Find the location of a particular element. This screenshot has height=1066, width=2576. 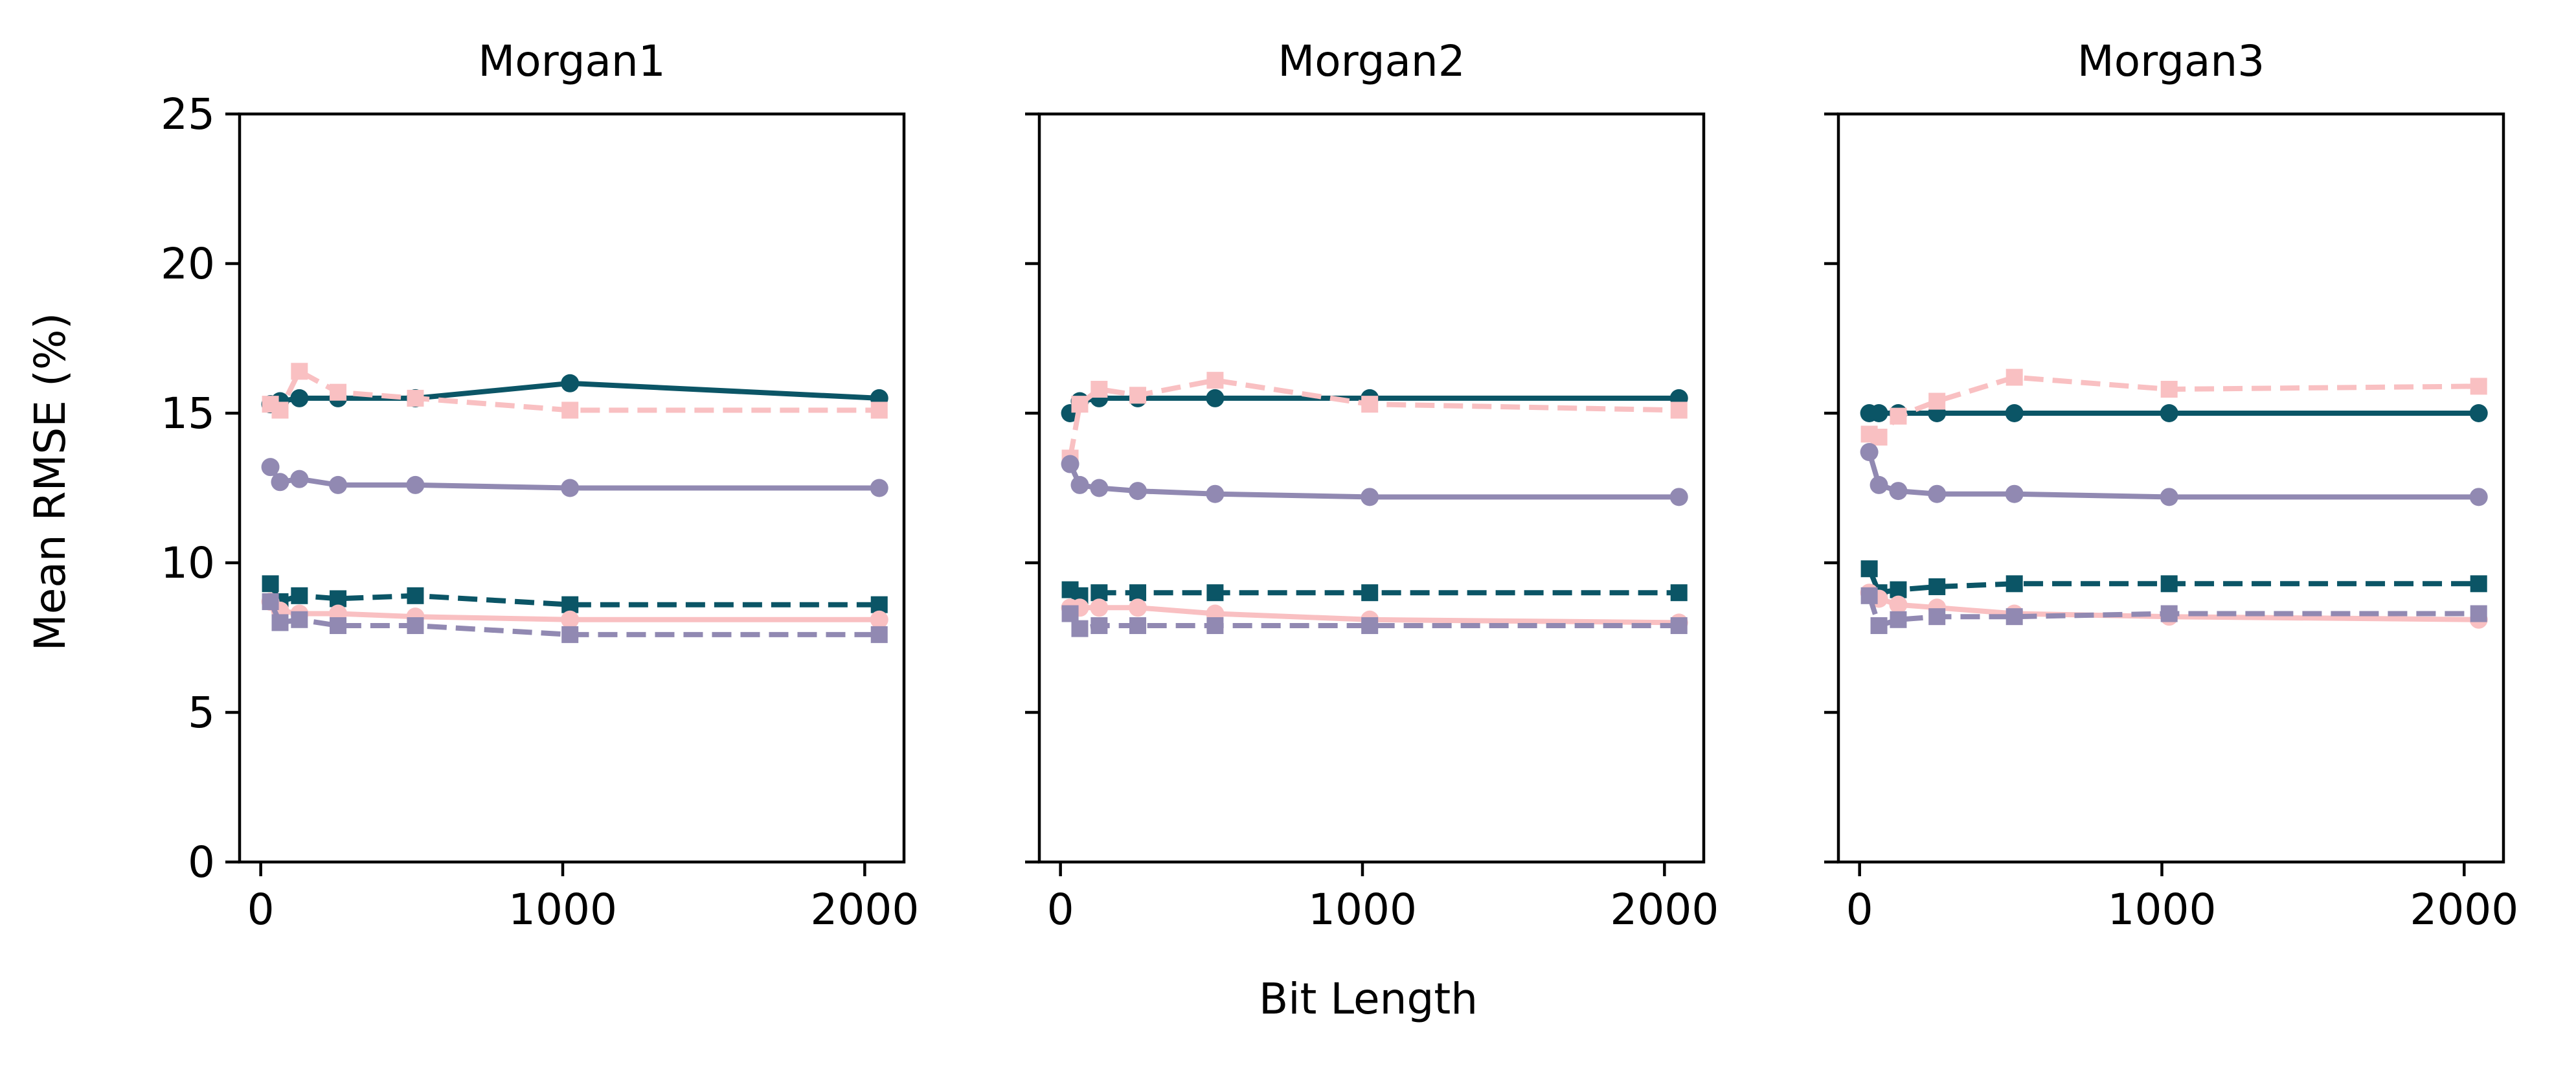

y-tick-label: 10 is located at coordinates (188, 563).